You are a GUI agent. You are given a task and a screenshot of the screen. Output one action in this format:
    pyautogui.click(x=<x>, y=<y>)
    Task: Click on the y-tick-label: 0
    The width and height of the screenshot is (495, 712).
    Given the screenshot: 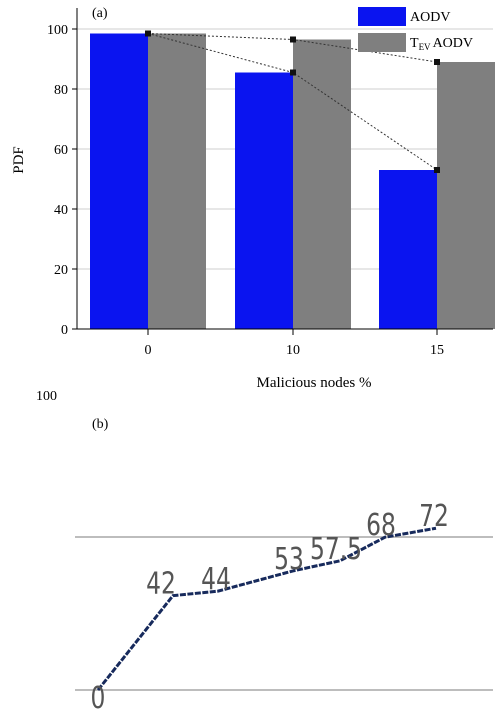 What is the action you would take?
    pyautogui.click(x=64, y=330)
    